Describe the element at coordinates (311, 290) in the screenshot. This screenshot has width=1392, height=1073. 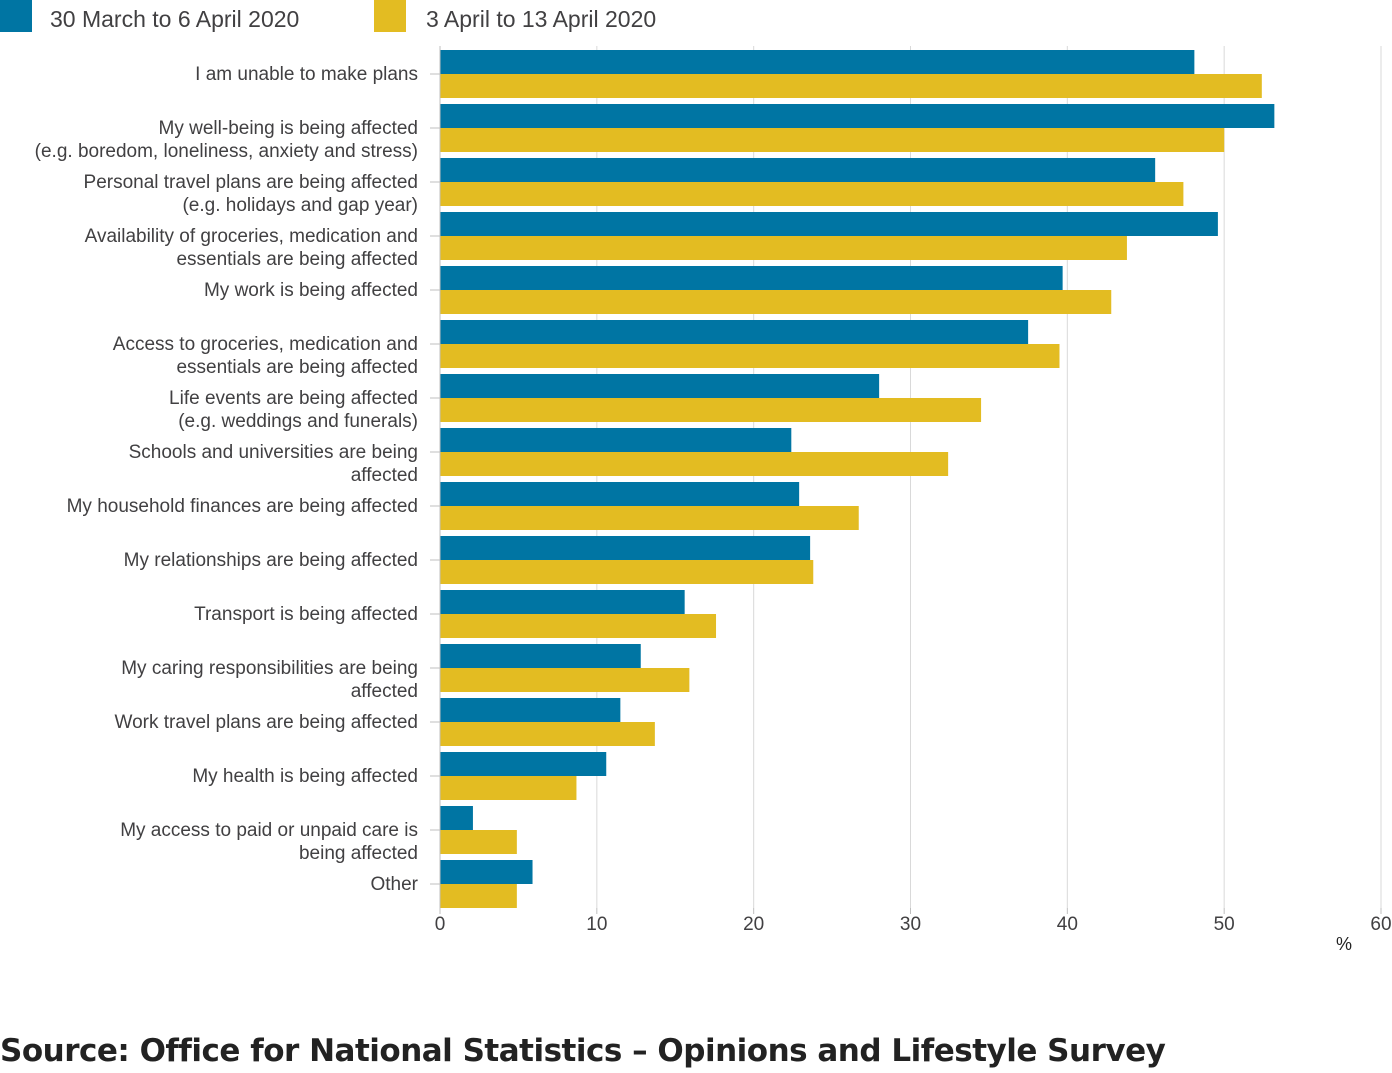
I see `y-category-label: My work is being affected` at that location.